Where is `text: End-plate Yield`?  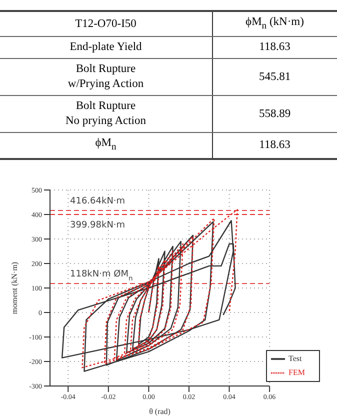 text: End-plate Yield is located at coordinates (106, 47).